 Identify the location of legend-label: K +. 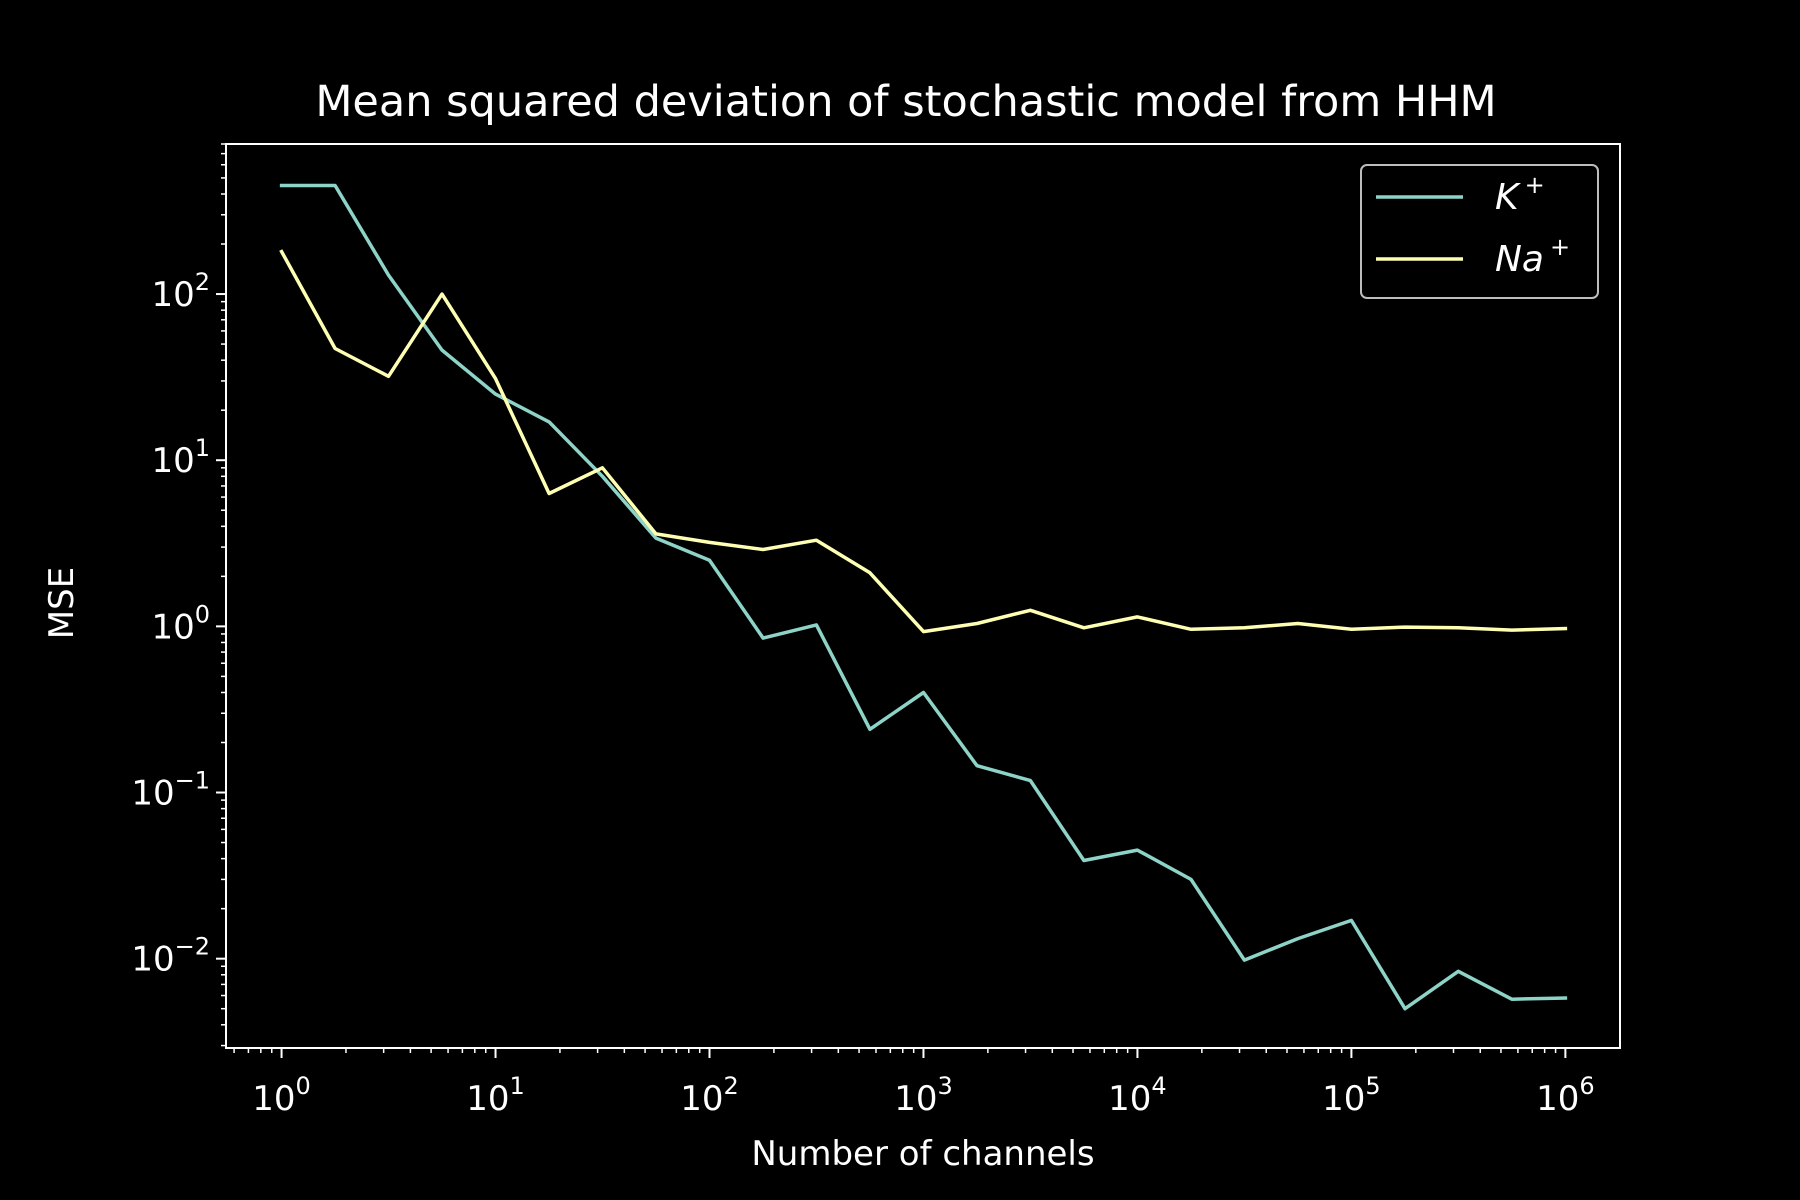
(1520, 194).